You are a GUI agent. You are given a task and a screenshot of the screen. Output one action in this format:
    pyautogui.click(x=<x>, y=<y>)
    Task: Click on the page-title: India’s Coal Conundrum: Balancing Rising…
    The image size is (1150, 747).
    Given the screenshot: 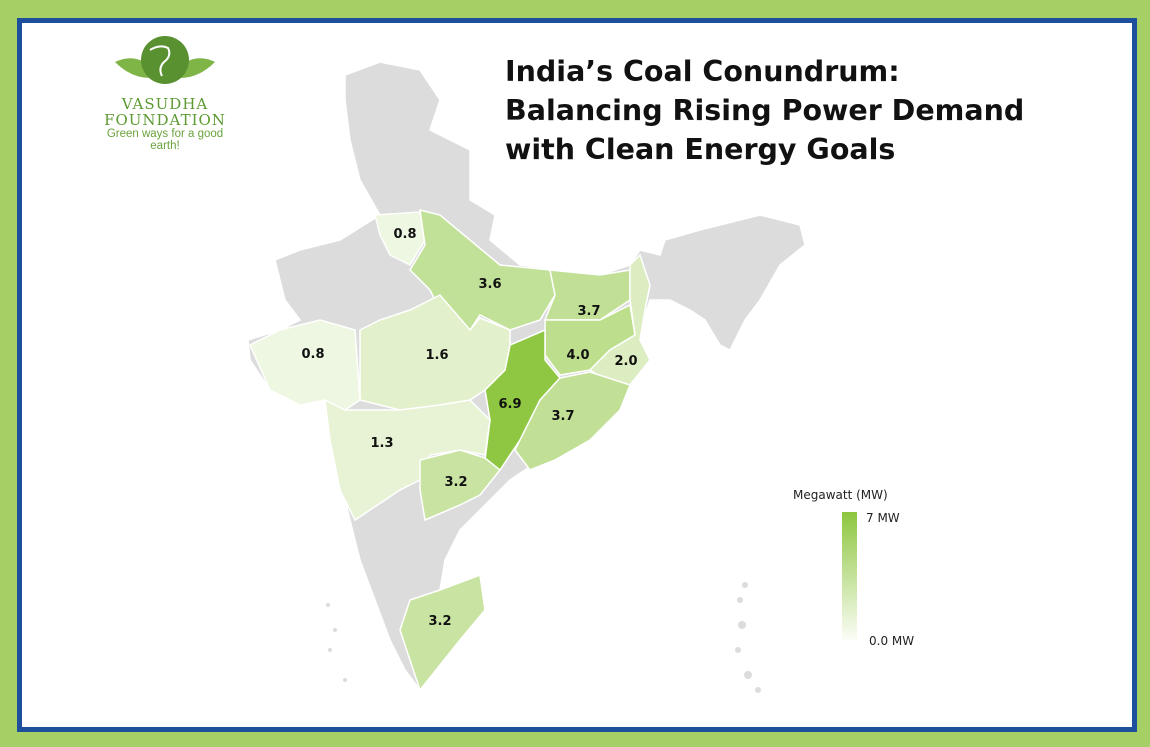 What is the action you would take?
    pyautogui.click(x=765, y=110)
    